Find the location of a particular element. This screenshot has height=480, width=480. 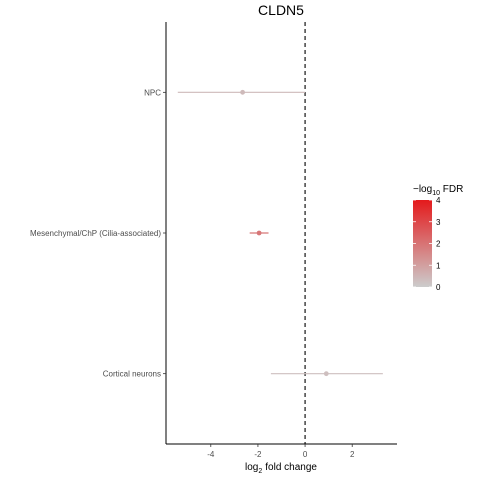

legend-tick-label-3: 3 is located at coordinates (438, 222).